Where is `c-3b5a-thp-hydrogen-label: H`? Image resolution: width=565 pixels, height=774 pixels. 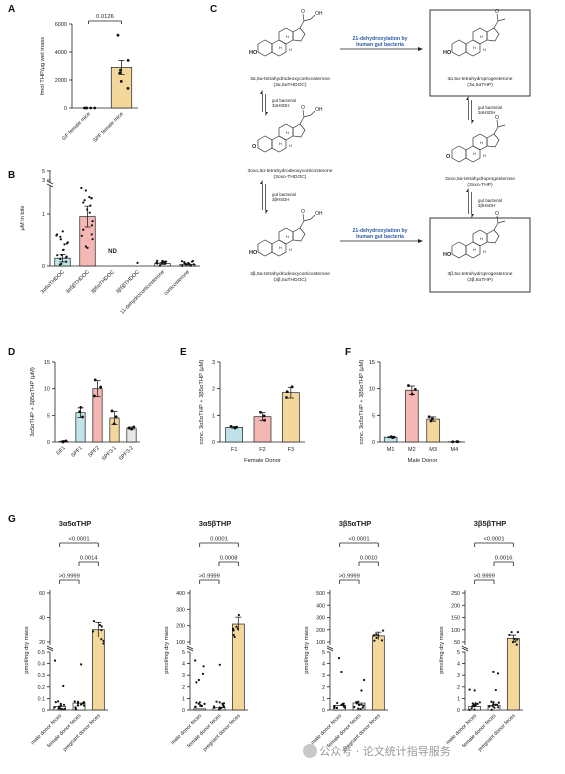
c-3b5a-thp-hydrogen-label: H is located at coordinates (474, 249).